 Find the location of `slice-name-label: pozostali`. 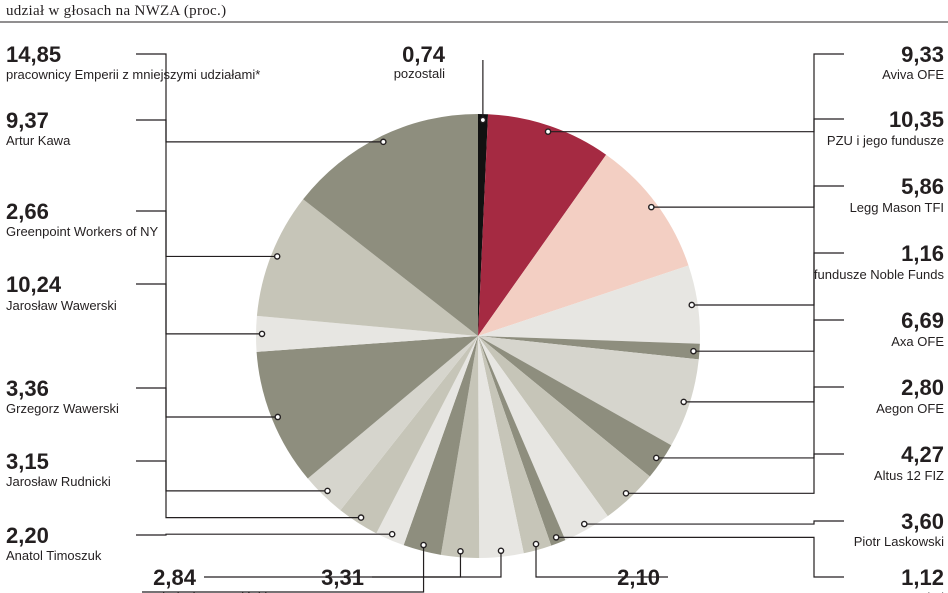

slice-name-label: pozostali is located at coordinates (419, 73).